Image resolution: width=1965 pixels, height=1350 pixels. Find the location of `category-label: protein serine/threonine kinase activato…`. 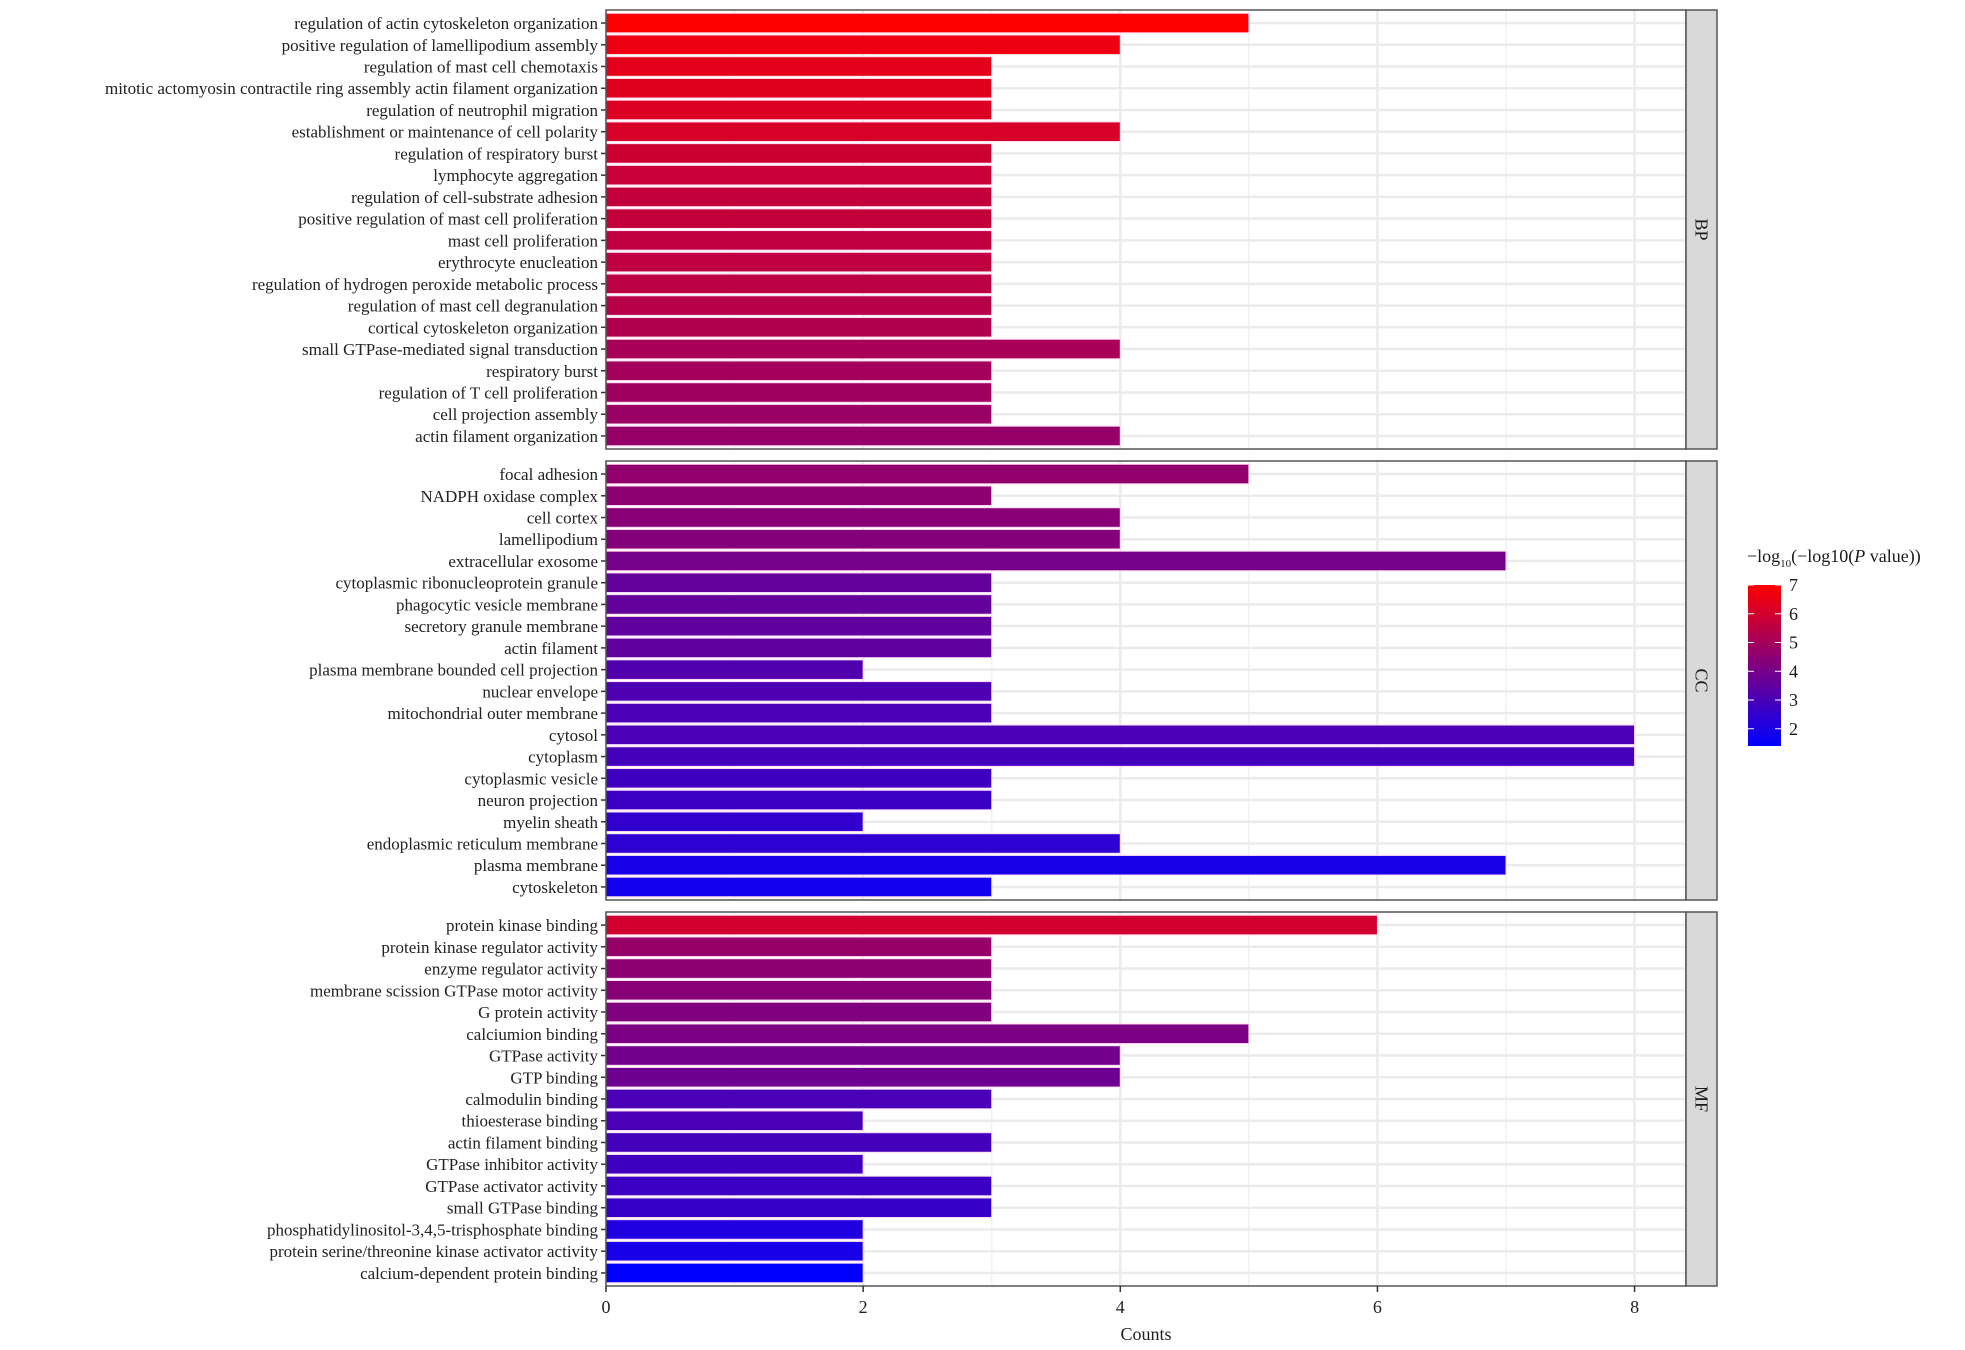

category-label: protein serine/threonine kinase activato… is located at coordinates (433, 1251).